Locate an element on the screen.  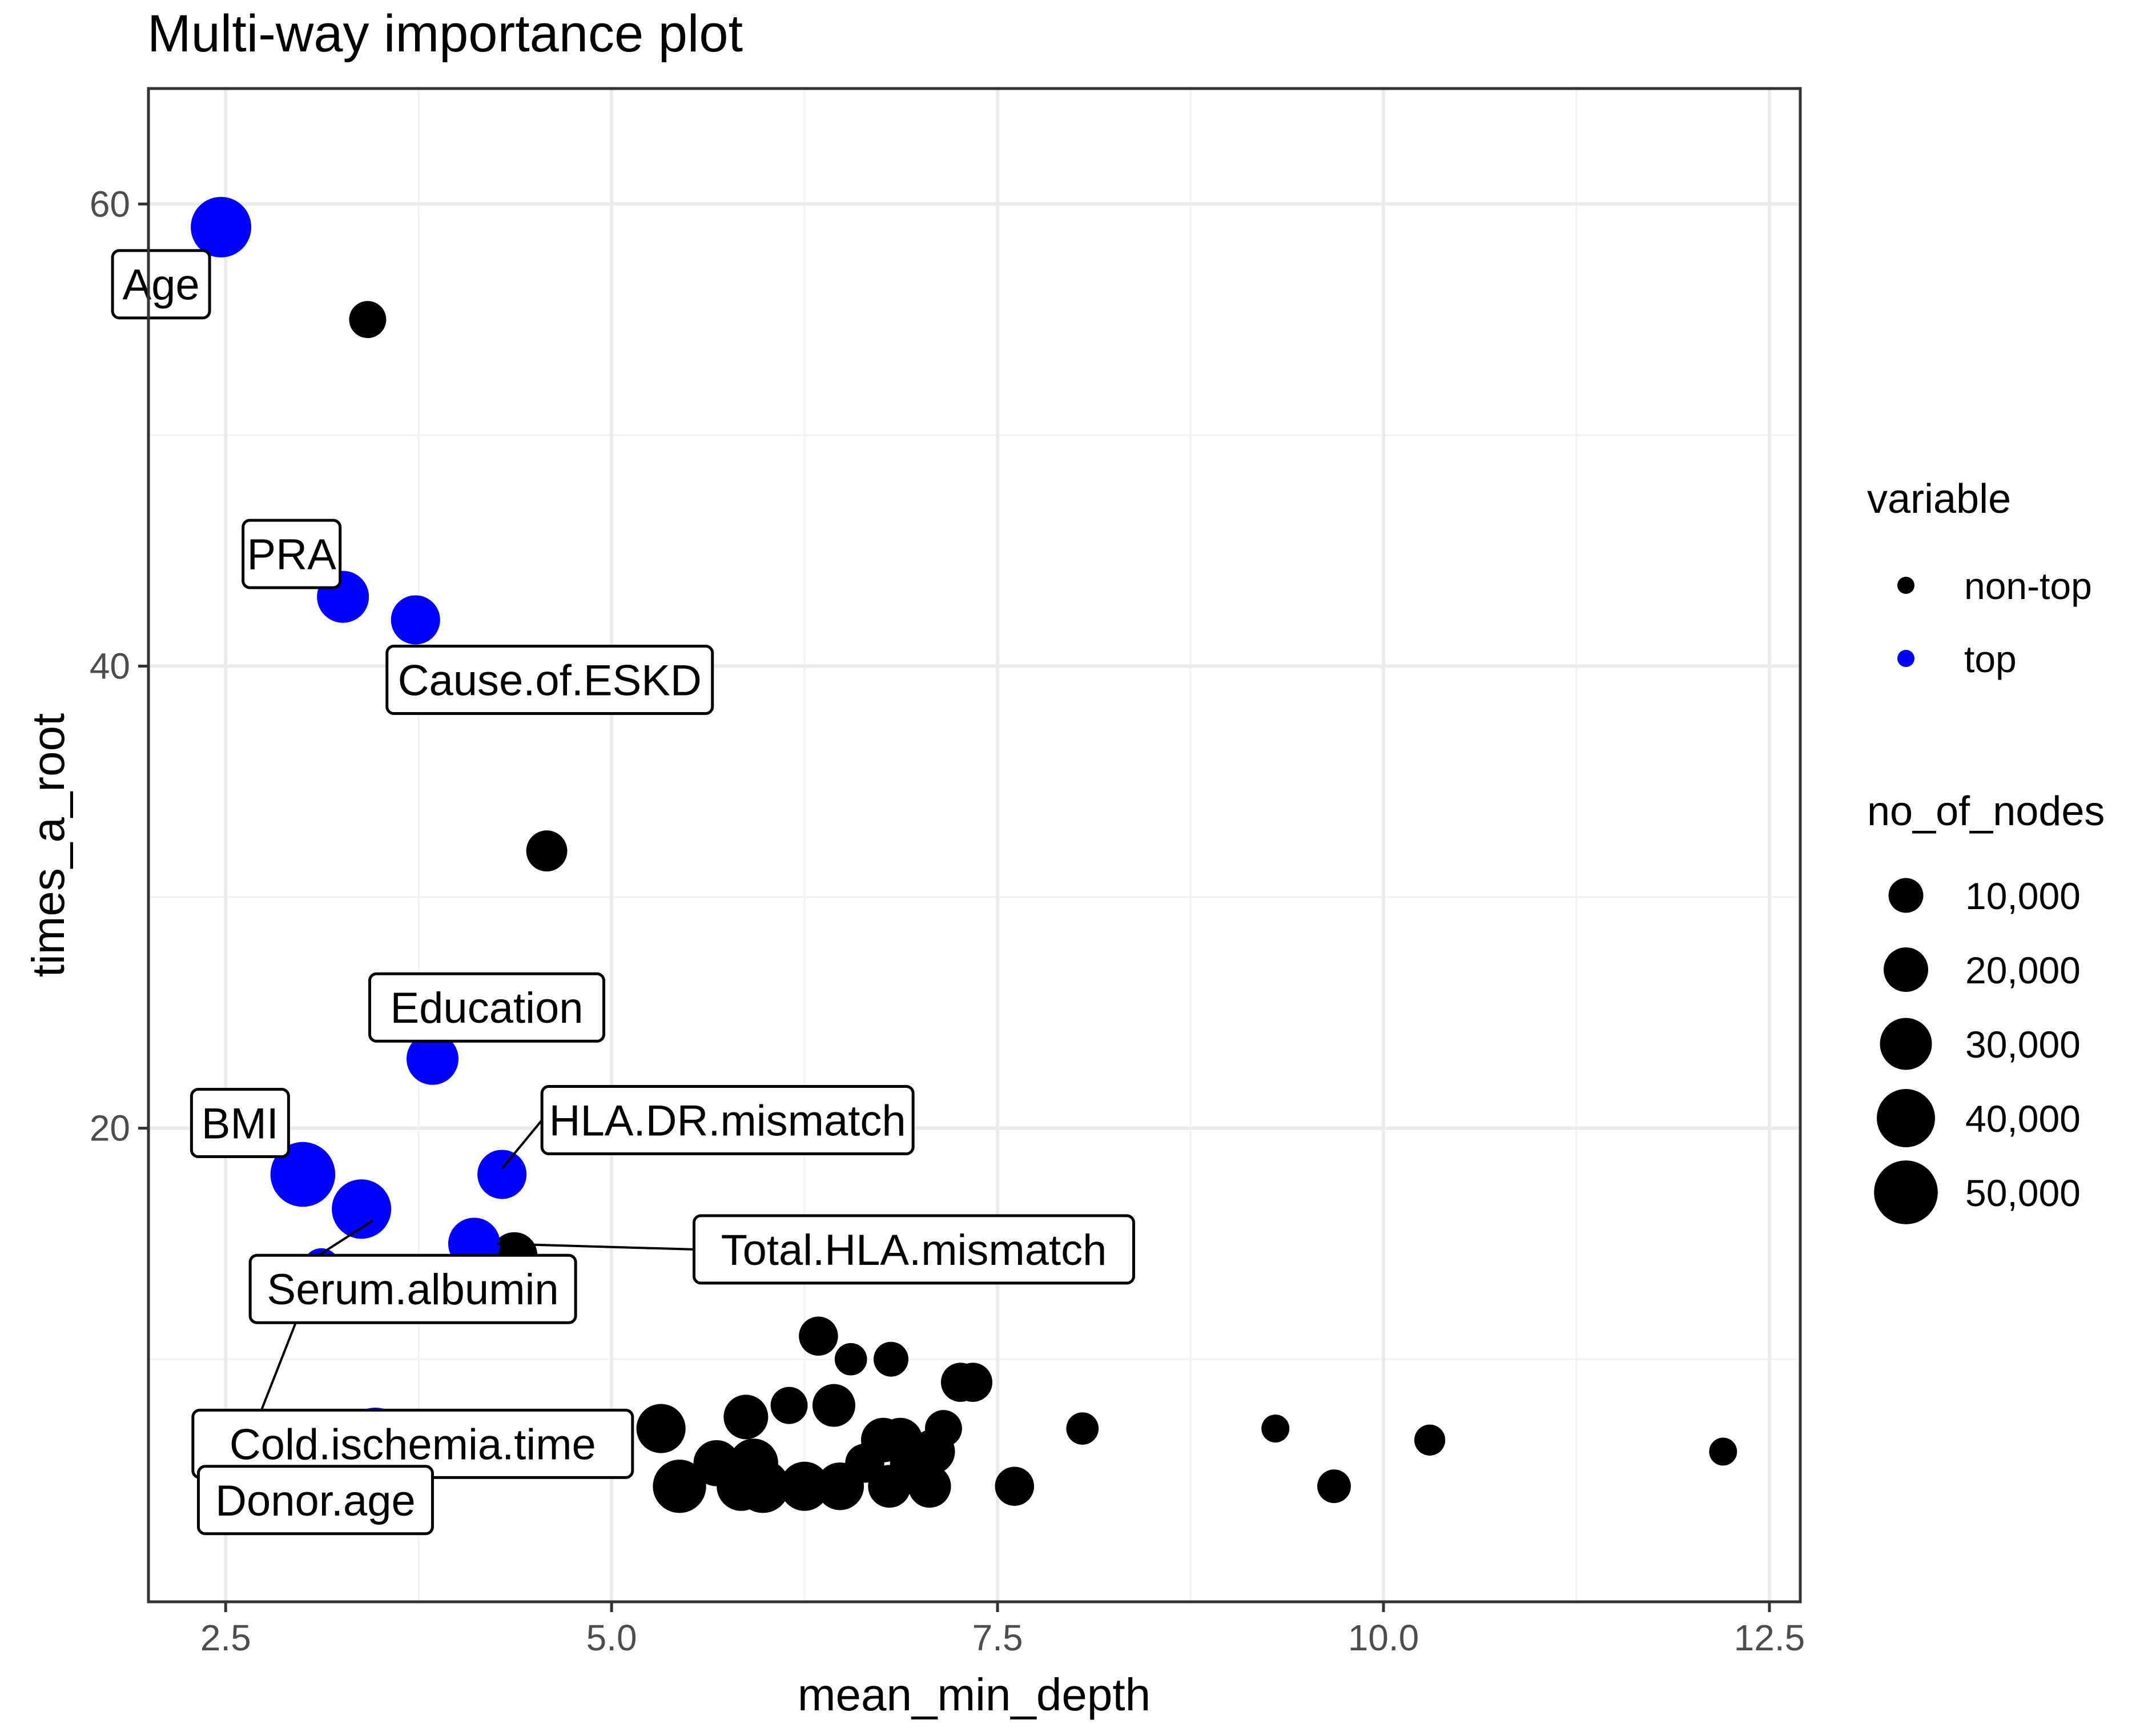
point-bmi is located at coordinates (303, 1174).